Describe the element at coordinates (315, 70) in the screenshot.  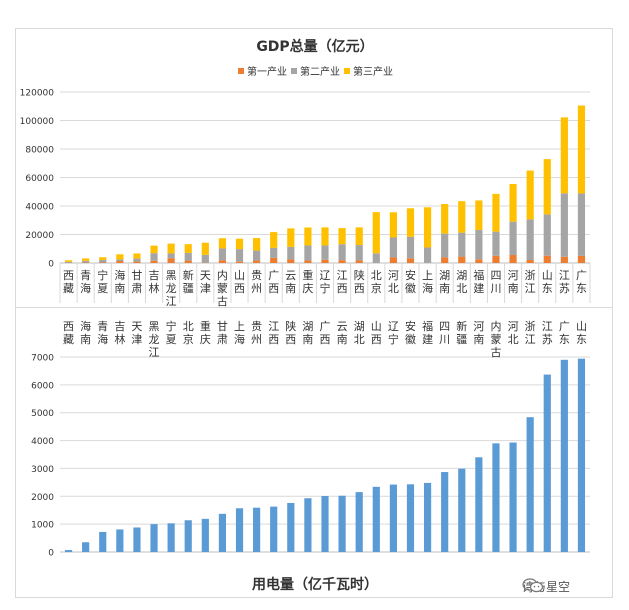
I see `legend-item-secondary: 第二产业` at that location.